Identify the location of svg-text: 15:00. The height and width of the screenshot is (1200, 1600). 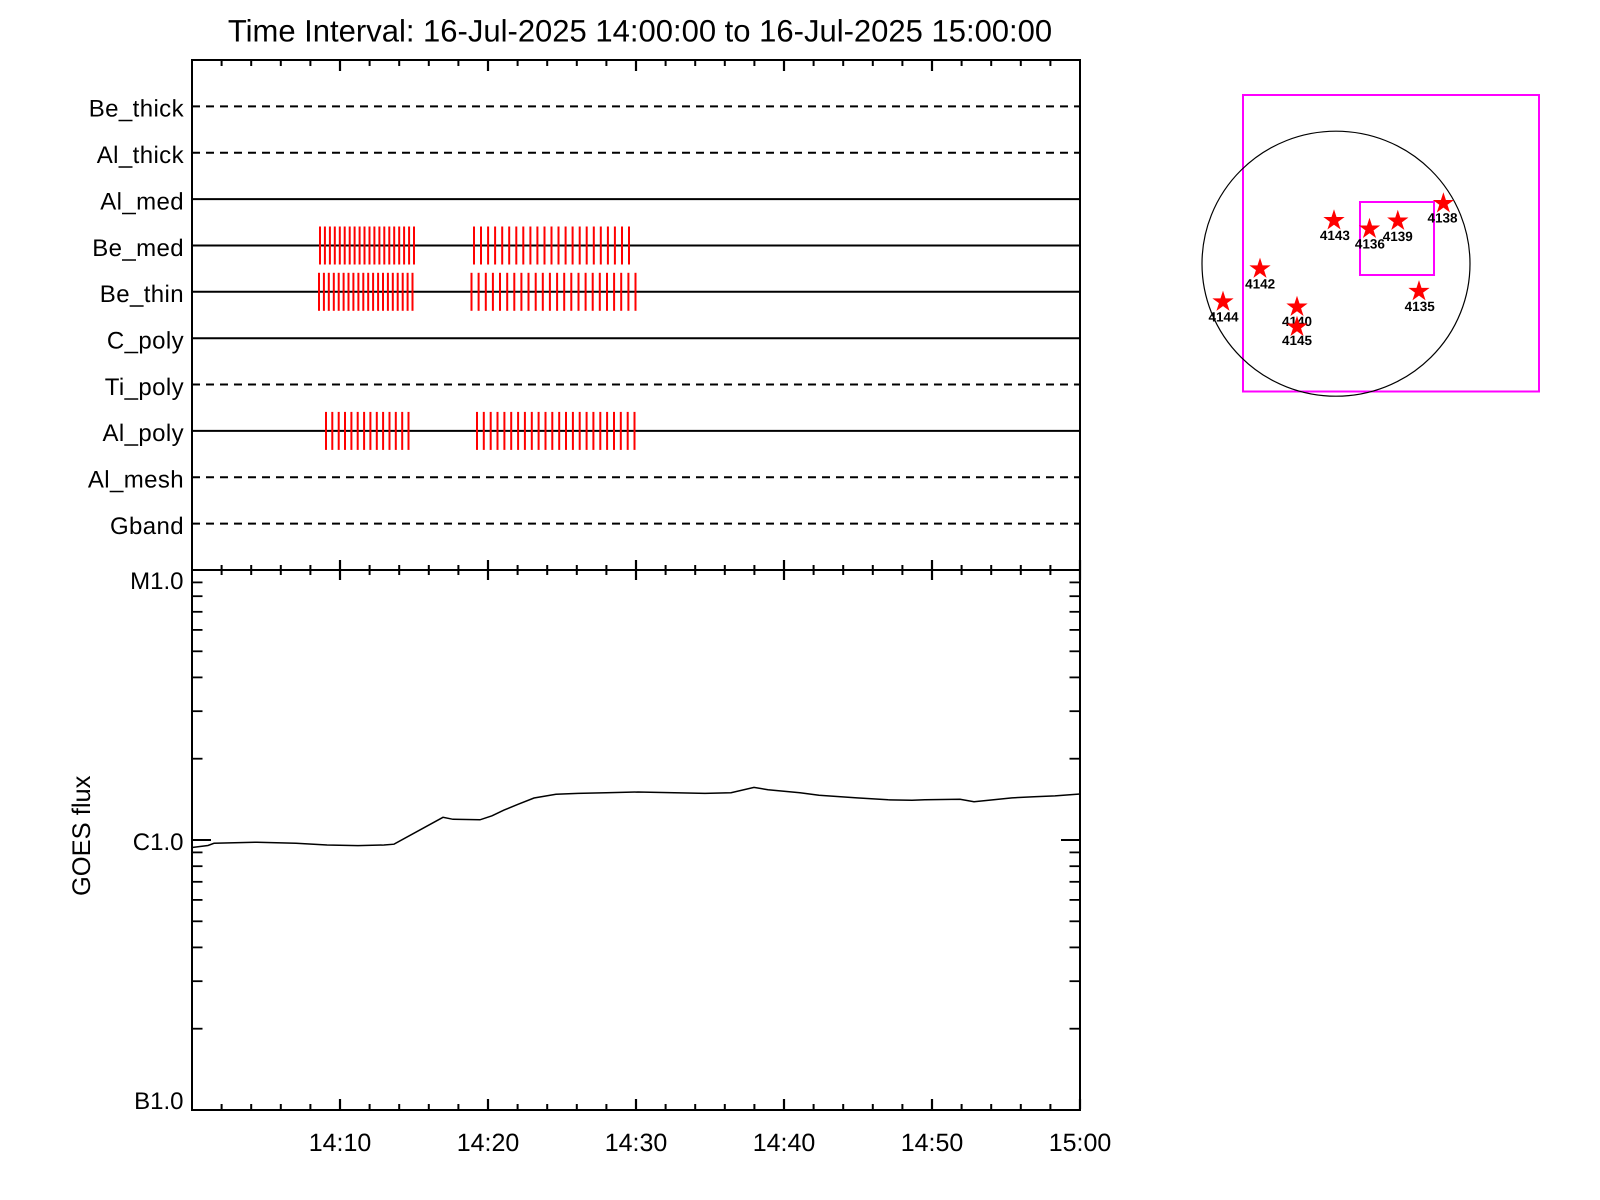
(1080, 1143).